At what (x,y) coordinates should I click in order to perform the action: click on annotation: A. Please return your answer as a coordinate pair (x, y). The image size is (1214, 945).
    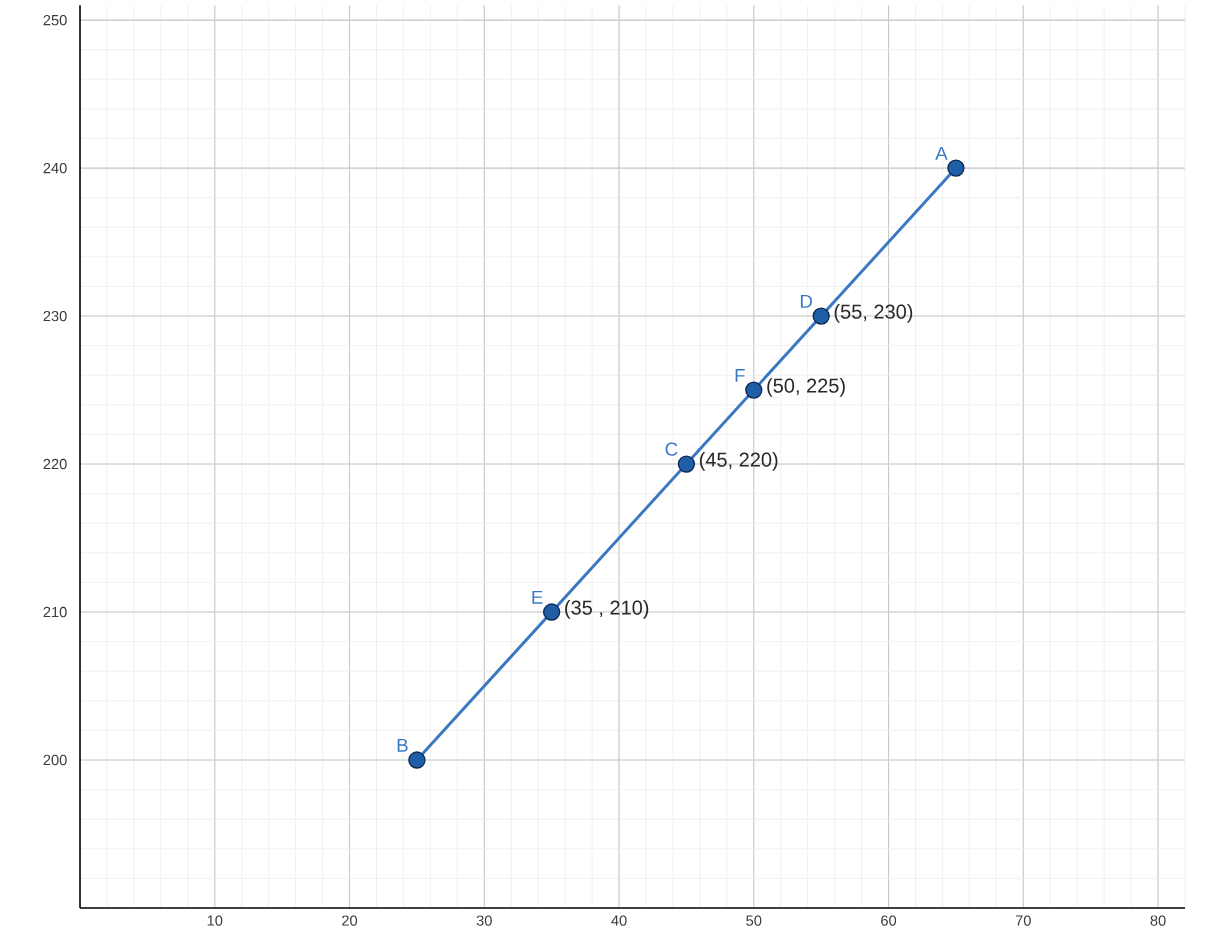
    Looking at the image, I should click on (941, 153).